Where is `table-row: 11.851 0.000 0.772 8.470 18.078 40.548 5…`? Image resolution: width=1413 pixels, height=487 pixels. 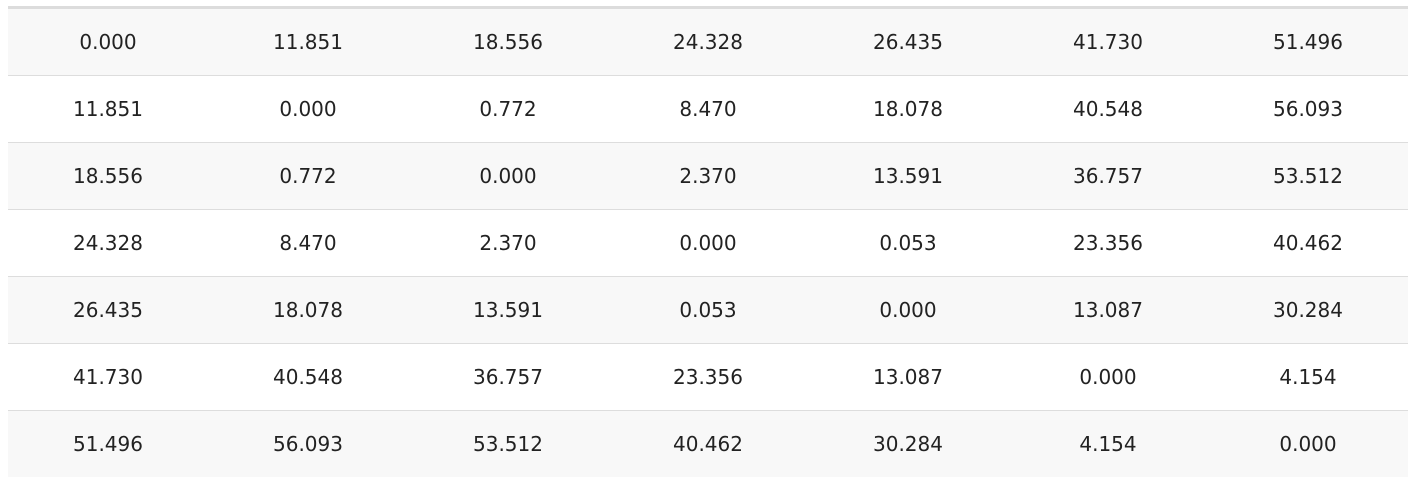
table-row: 11.851 0.000 0.772 8.470 18.078 40.548 5… is located at coordinates (708, 109).